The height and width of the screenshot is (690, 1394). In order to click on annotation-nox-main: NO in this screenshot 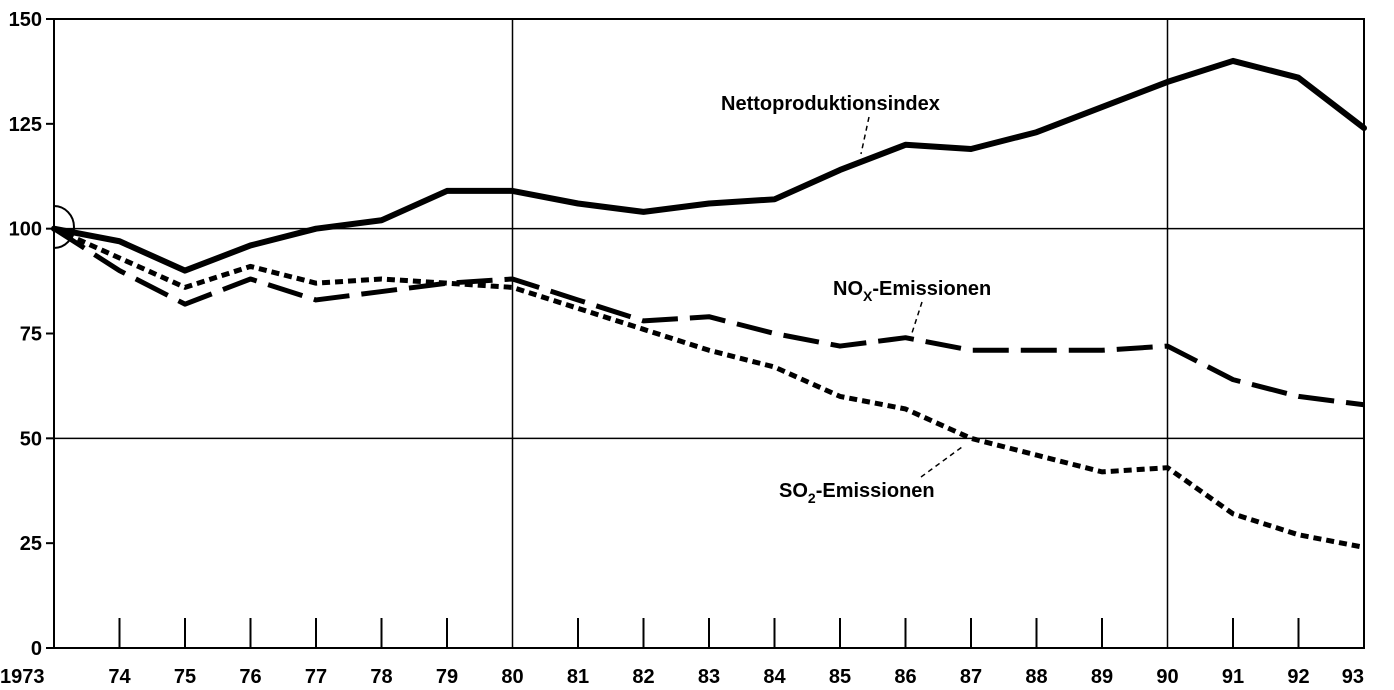, I will do `click(848, 289)`.